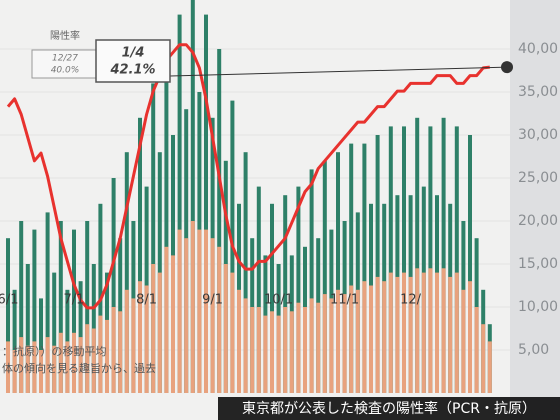 This screenshot has height=420, width=560. I want to click on annotation-main: 1/4 42.1%, so click(133, 61).